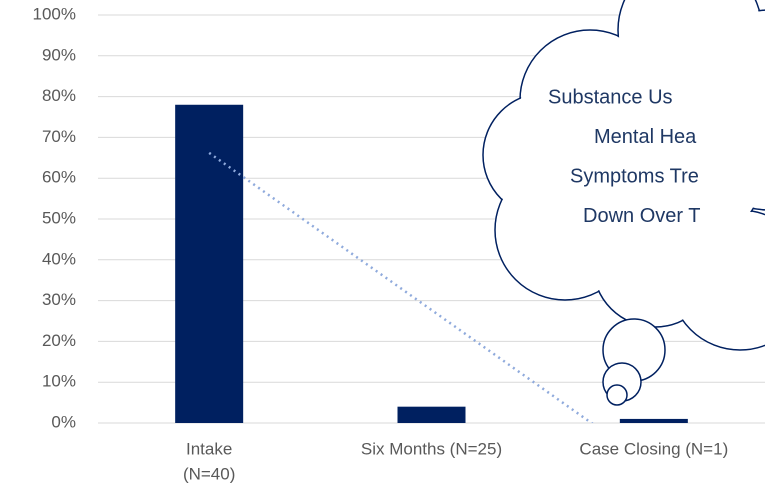 This screenshot has height=493, width=765. I want to click on y-tick-label: 30%, so click(59, 299).